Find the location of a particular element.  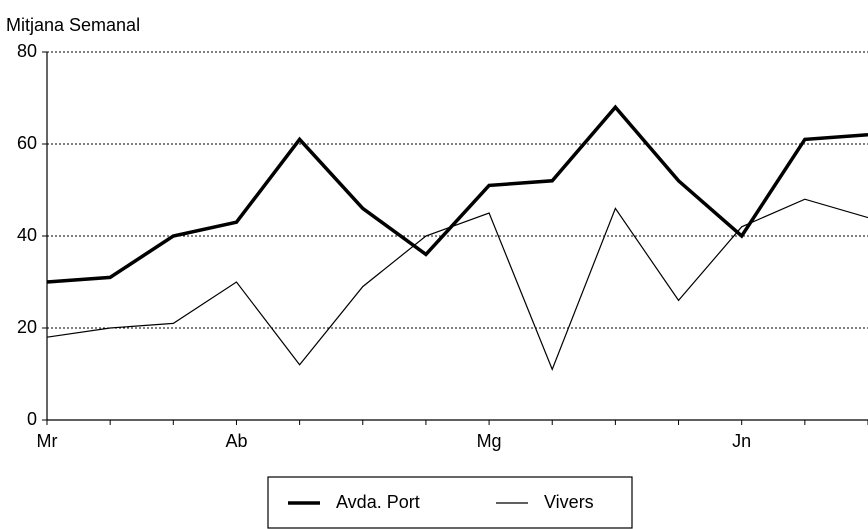

y-tick-label: 60 is located at coordinates (27, 143).